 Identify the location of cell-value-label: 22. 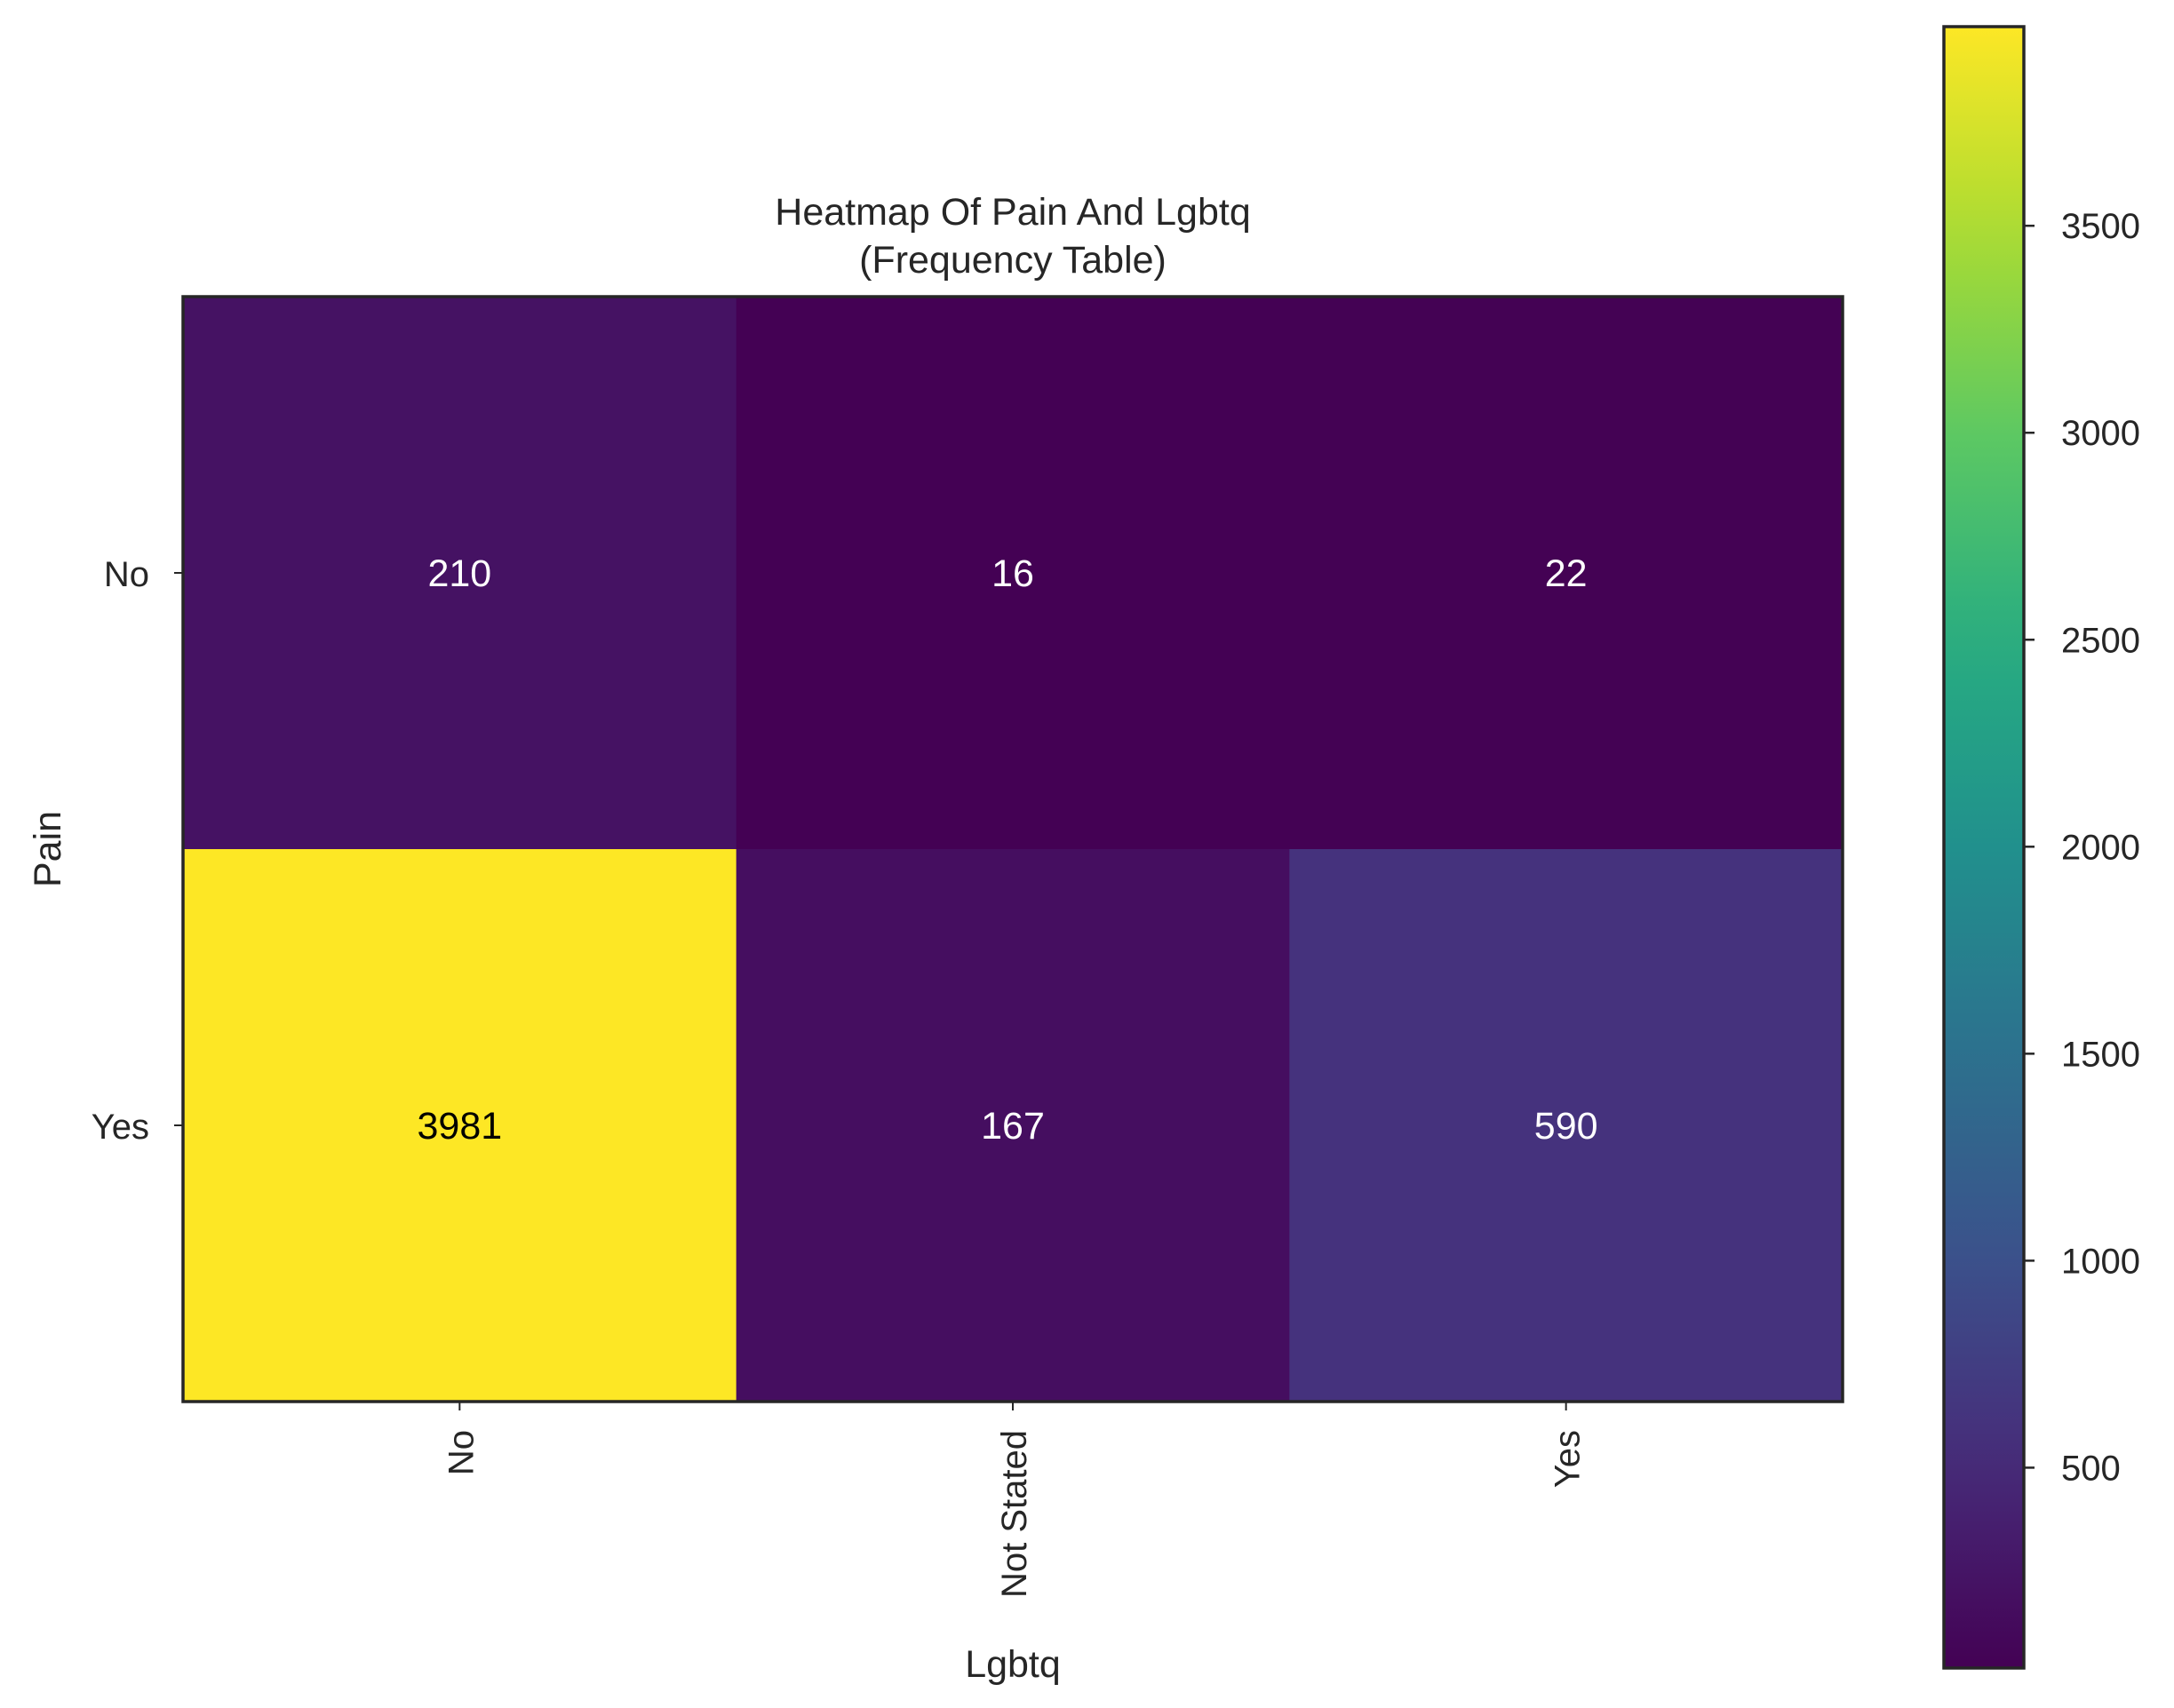
(1566, 574).